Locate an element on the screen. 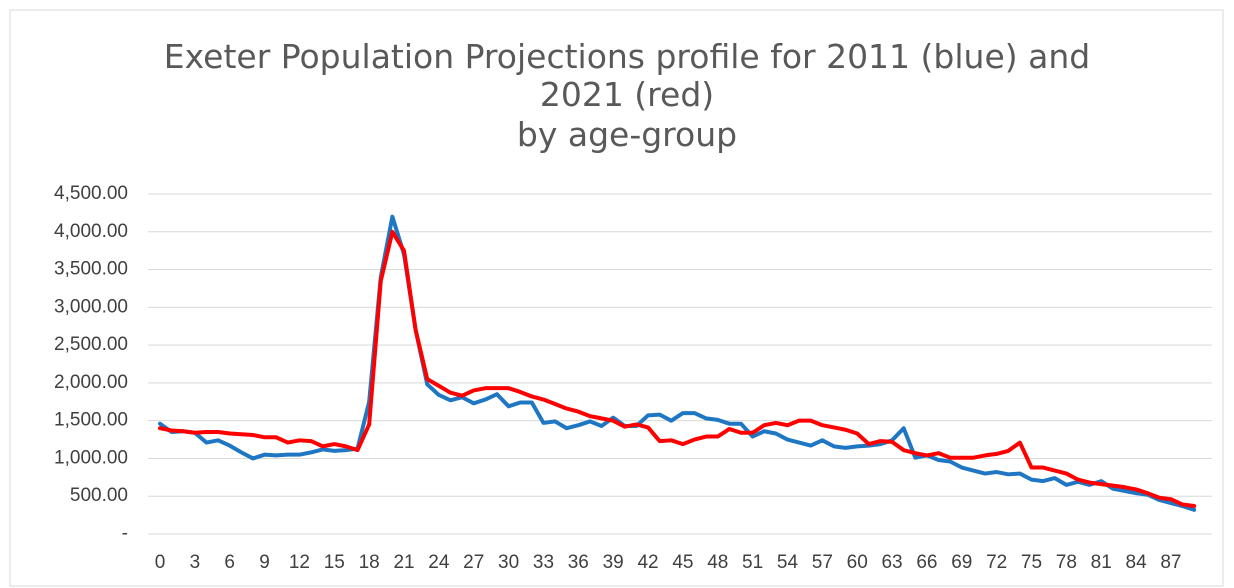 The image size is (1234, 588). x-tick-label: 45 is located at coordinates (682, 562).